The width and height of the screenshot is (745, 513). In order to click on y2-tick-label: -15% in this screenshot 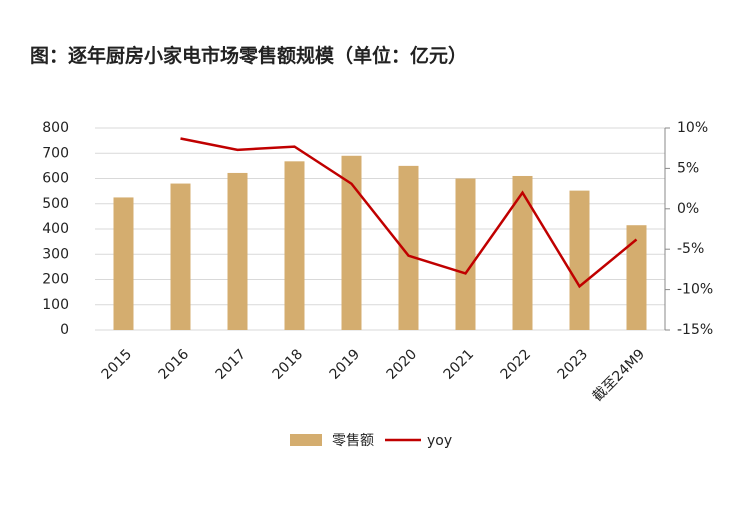, I will do `click(695, 330)`.